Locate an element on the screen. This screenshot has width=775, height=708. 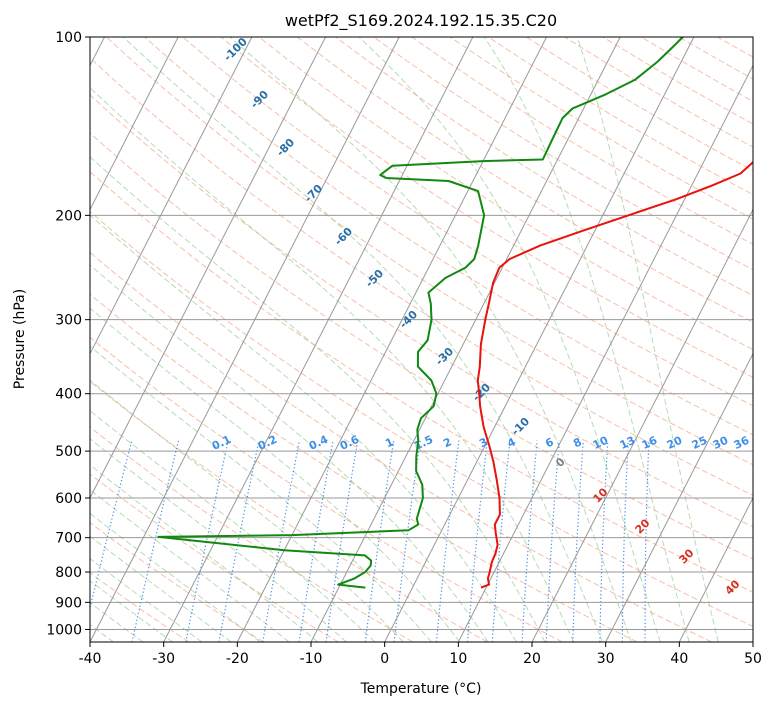
x-tick-label: 50 is located at coordinates (753, 659).